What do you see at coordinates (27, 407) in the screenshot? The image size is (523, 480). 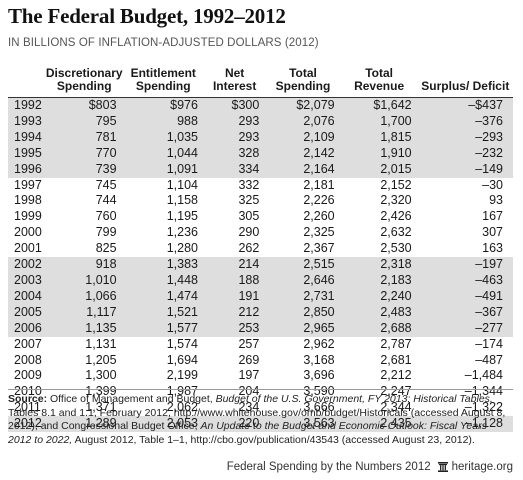 I see `cell-year: 2011` at bounding box center [27, 407].